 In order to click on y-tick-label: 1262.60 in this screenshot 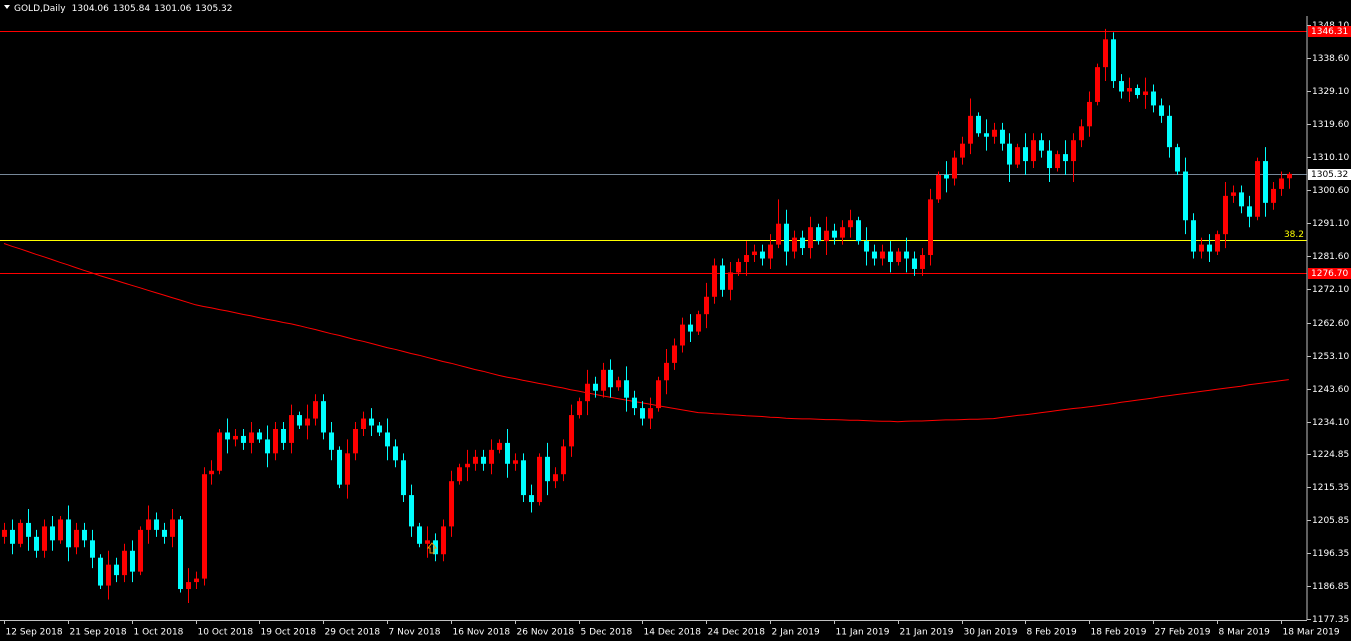, I will do `click(1330, 324)`.